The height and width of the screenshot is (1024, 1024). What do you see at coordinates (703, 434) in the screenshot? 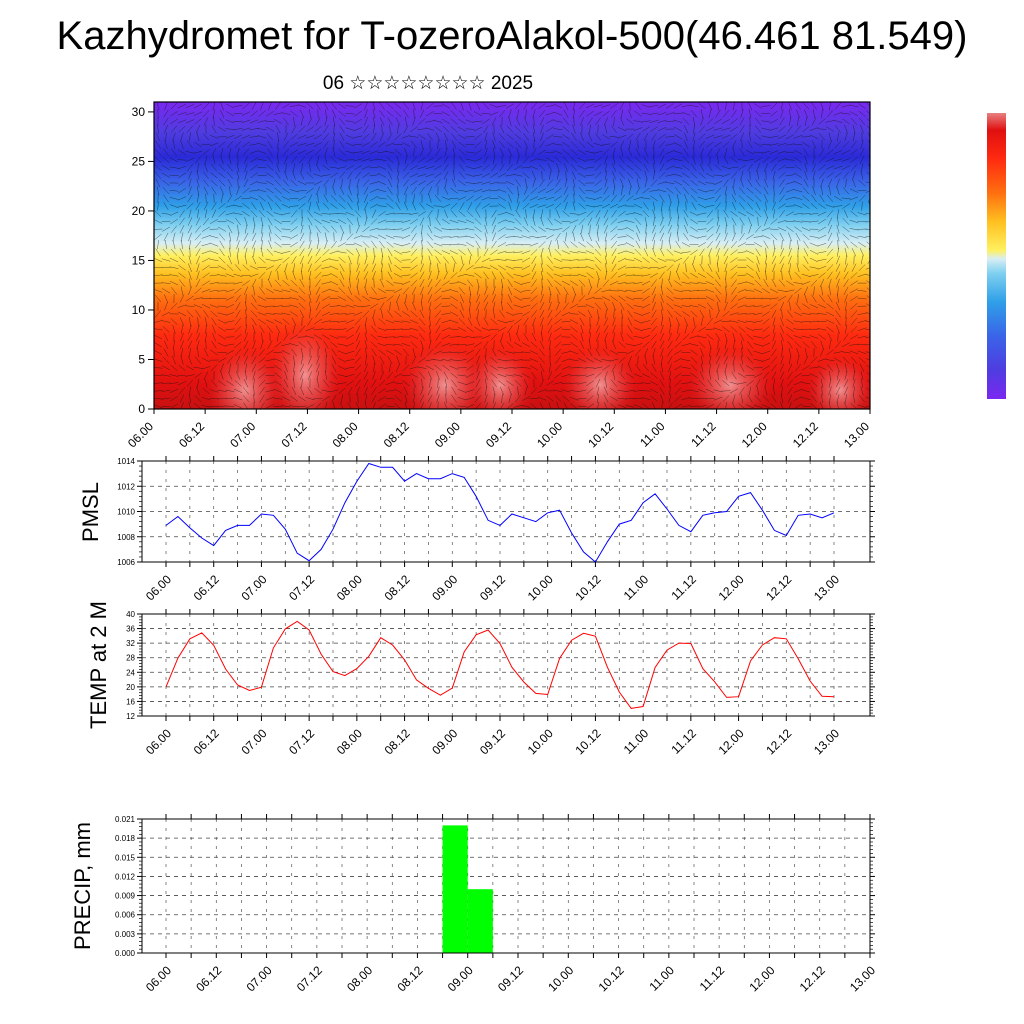
I see `heat-x-tick-label: 11.12` at bounding box center [703, 434].